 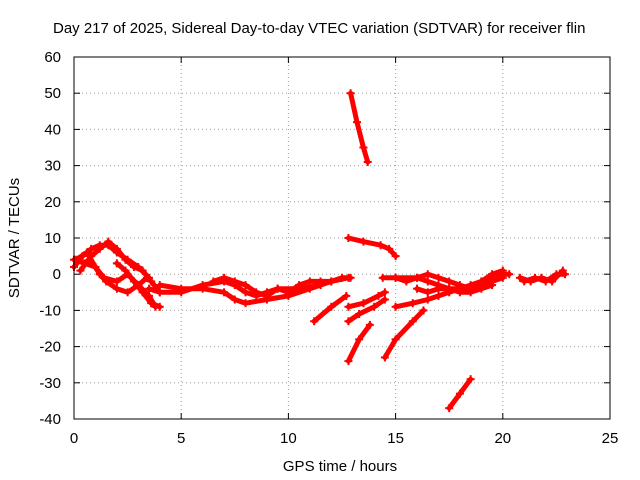 I want to click on y-tick-label: -30, so click(x=50, y=383).